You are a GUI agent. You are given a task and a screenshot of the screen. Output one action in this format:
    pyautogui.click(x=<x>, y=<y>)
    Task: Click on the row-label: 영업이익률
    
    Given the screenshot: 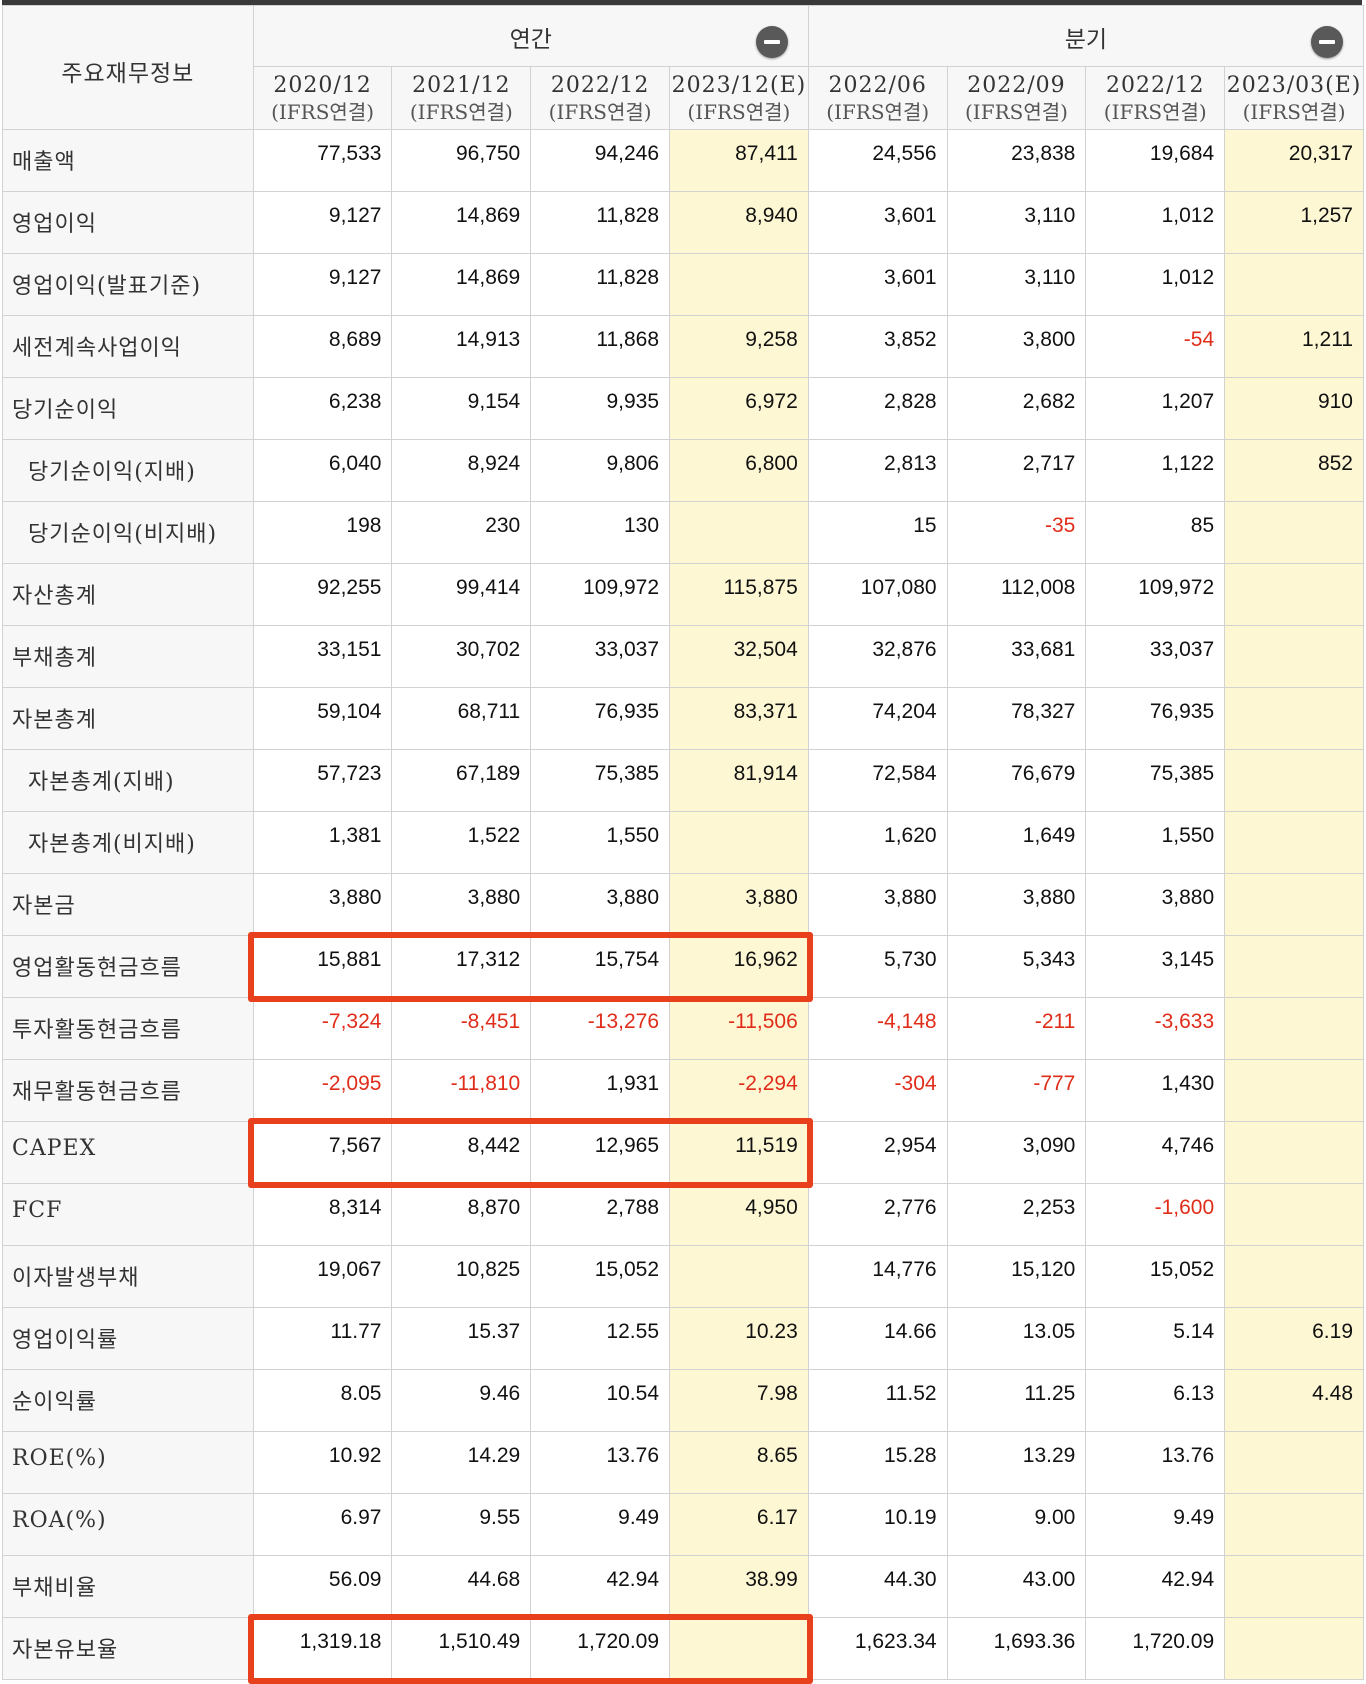 What is the action you would take?
    pyautogui.click(x=128, y=1338)
    